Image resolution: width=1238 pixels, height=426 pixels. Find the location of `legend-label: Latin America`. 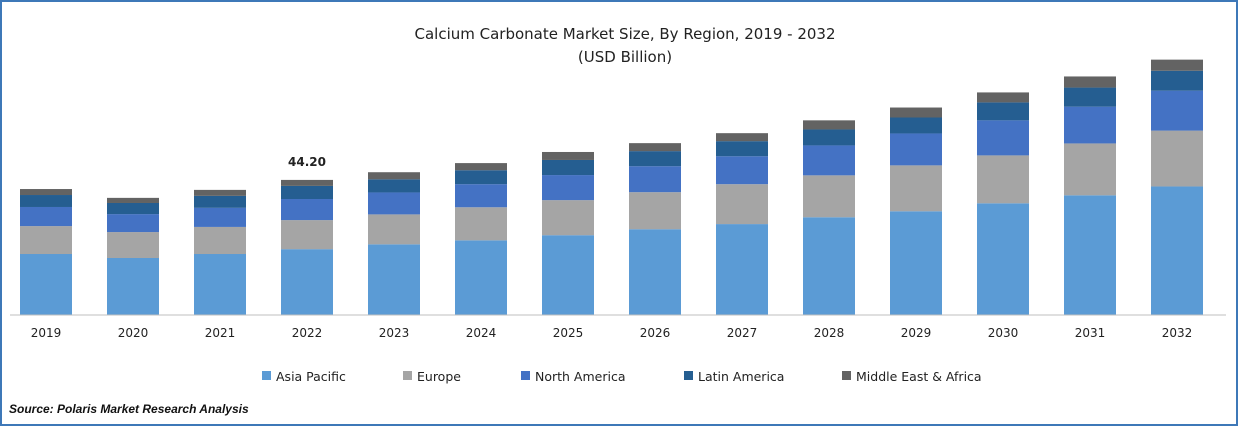

legend-label: Latin America is located at coordinates (741, 376).